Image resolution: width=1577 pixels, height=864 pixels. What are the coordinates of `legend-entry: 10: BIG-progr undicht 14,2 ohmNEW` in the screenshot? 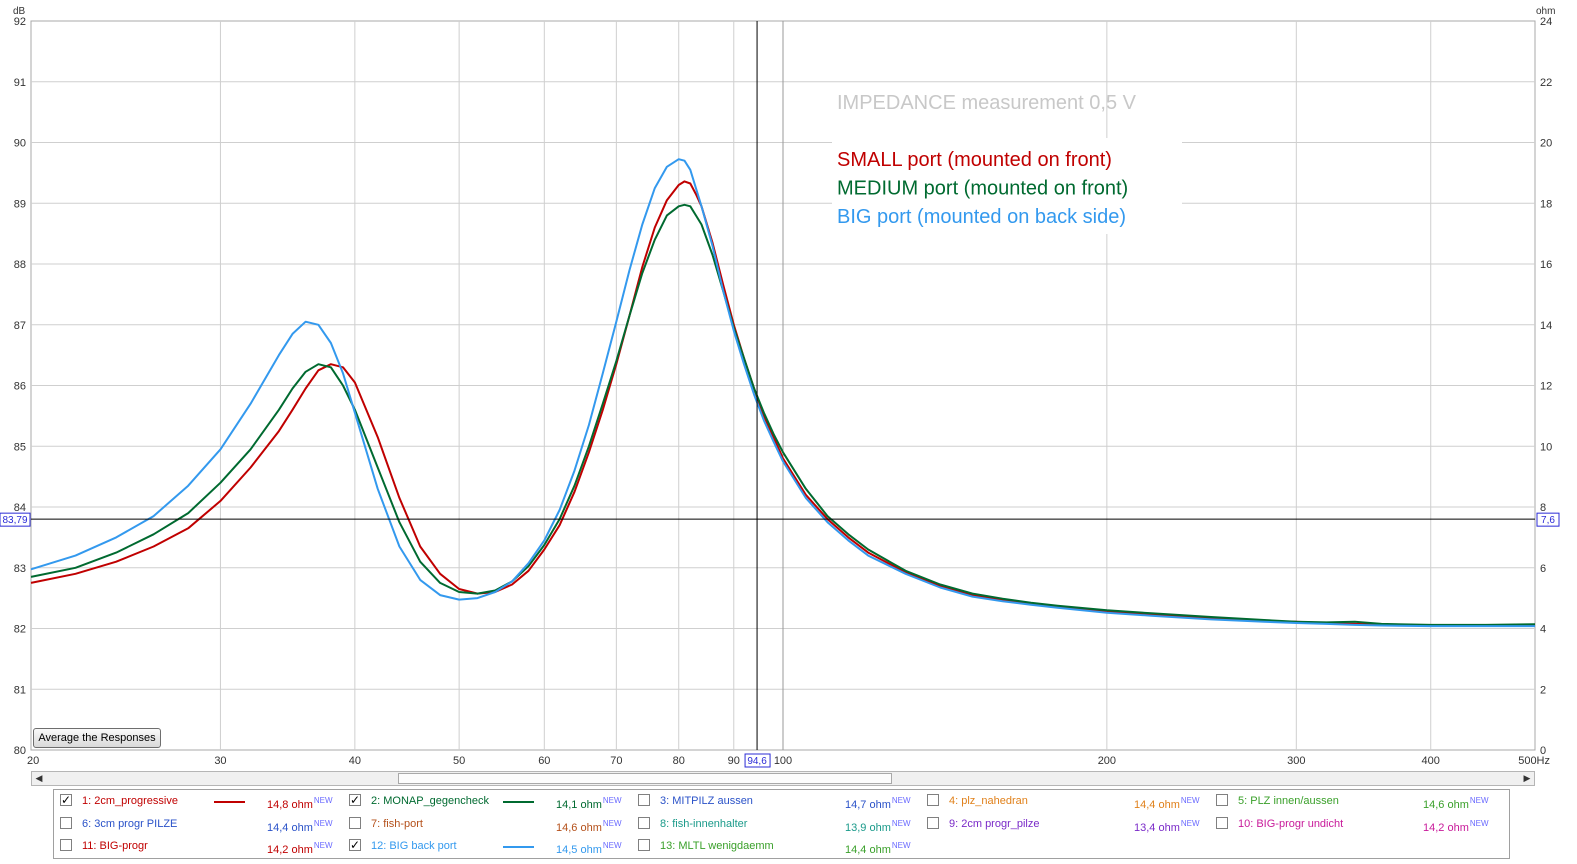 It's located at (1358, 824).